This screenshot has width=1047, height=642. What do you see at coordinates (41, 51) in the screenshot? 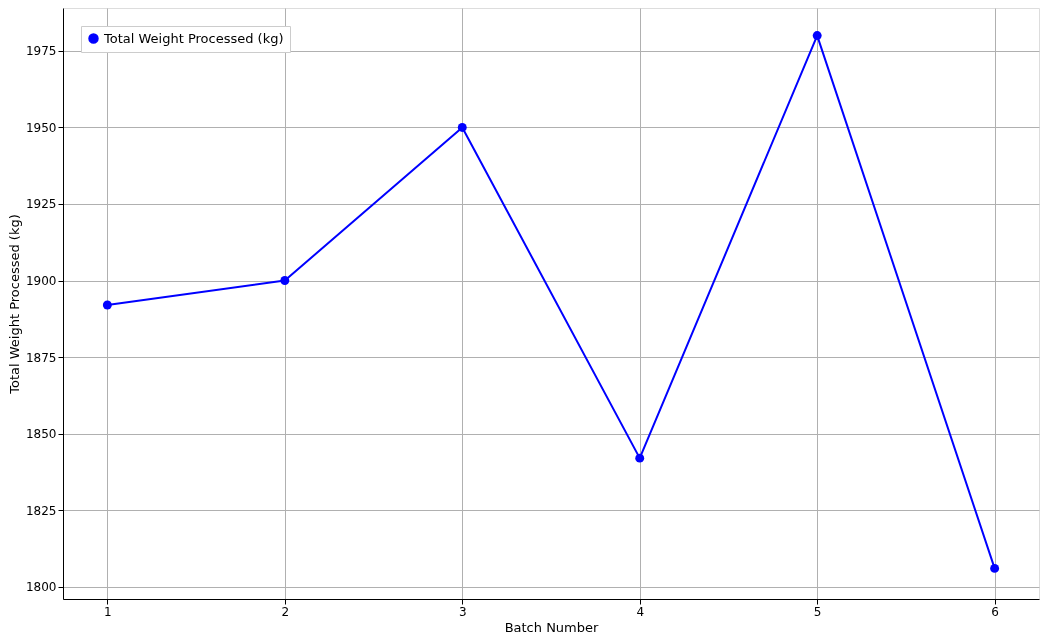
I see `y-tick-label: 1975` at bounding box center [41, 51].